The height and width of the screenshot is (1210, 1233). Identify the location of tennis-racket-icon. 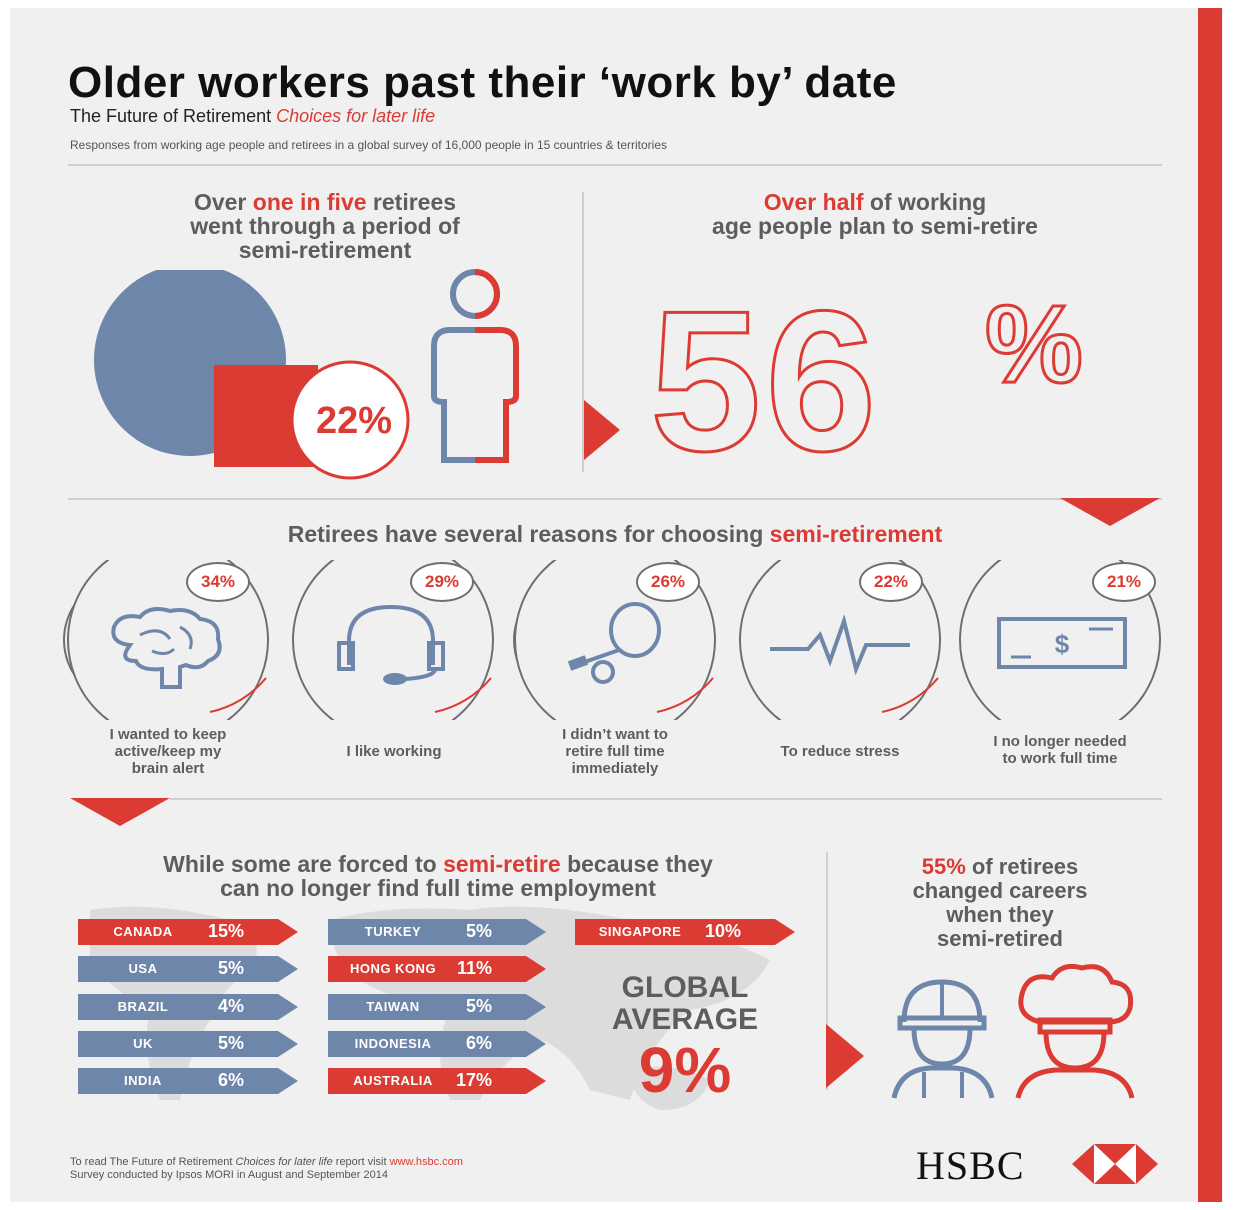
(614, 643).